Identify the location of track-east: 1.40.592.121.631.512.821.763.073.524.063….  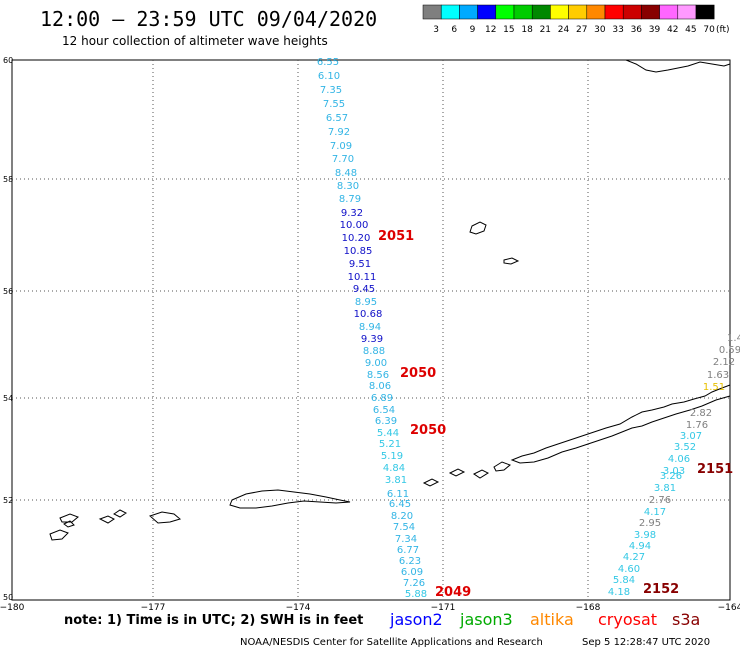
(674, 465).